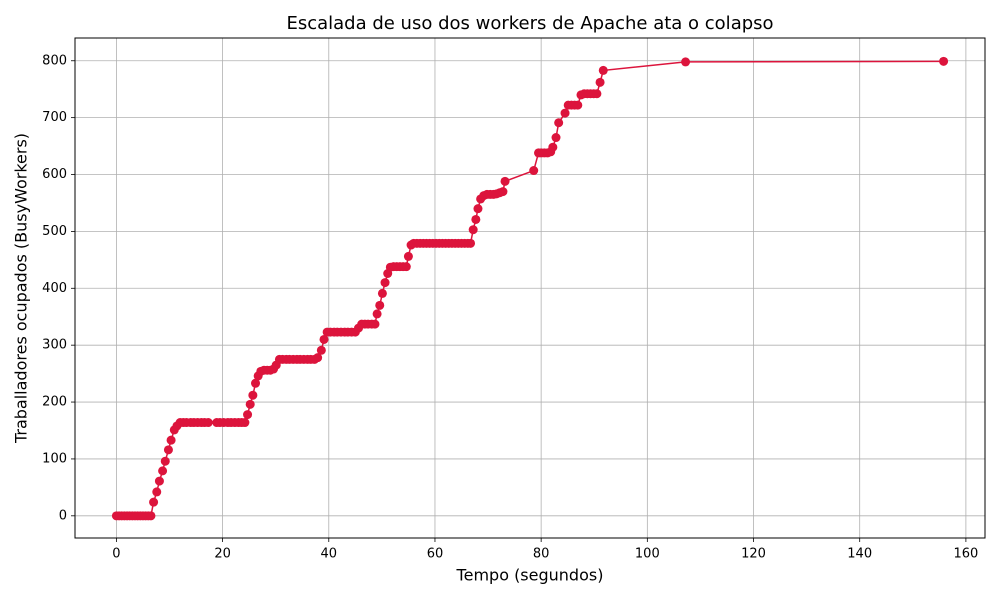 Image resolution: width=1000 pixels, height=600 pixels. What do you see at coordinates (54, 402) in the screenshot?
I see `y-tick-label: 200` at bounding box center [54, 402].